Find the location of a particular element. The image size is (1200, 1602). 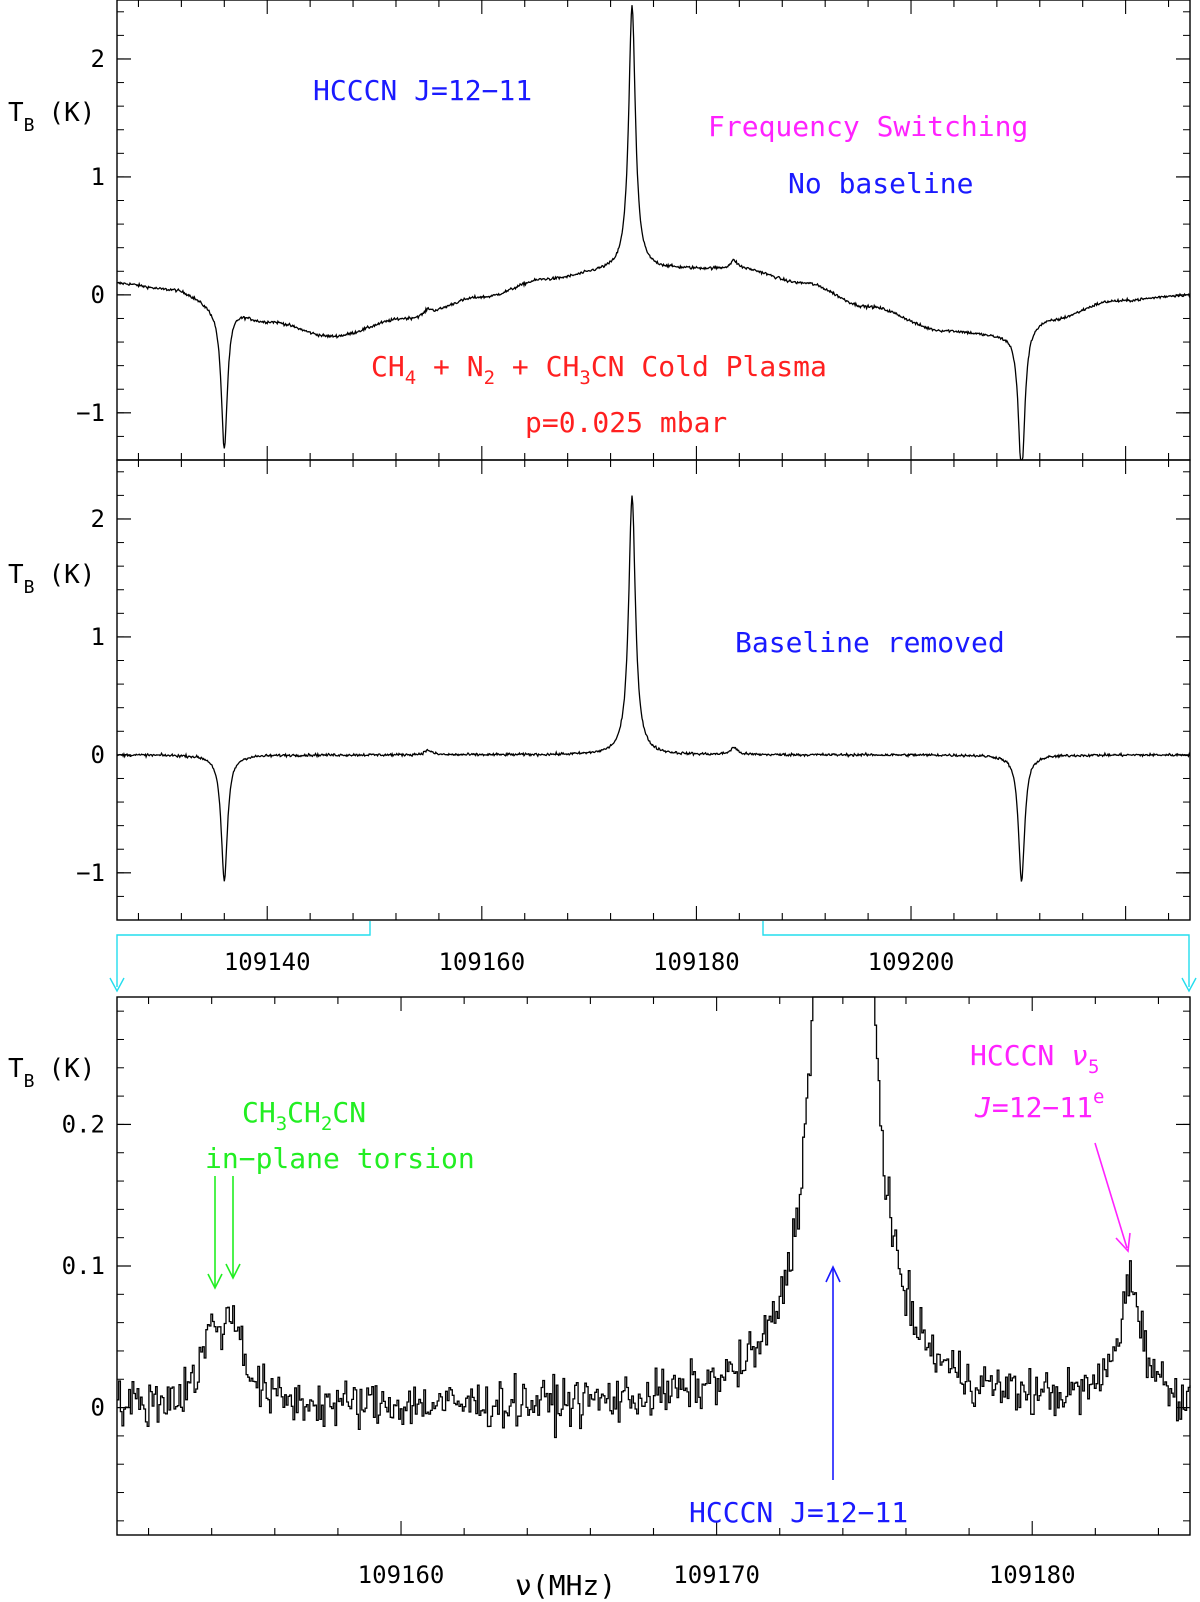

baseline-removed-label: Baseline removed is located at coordinates (870, 642).